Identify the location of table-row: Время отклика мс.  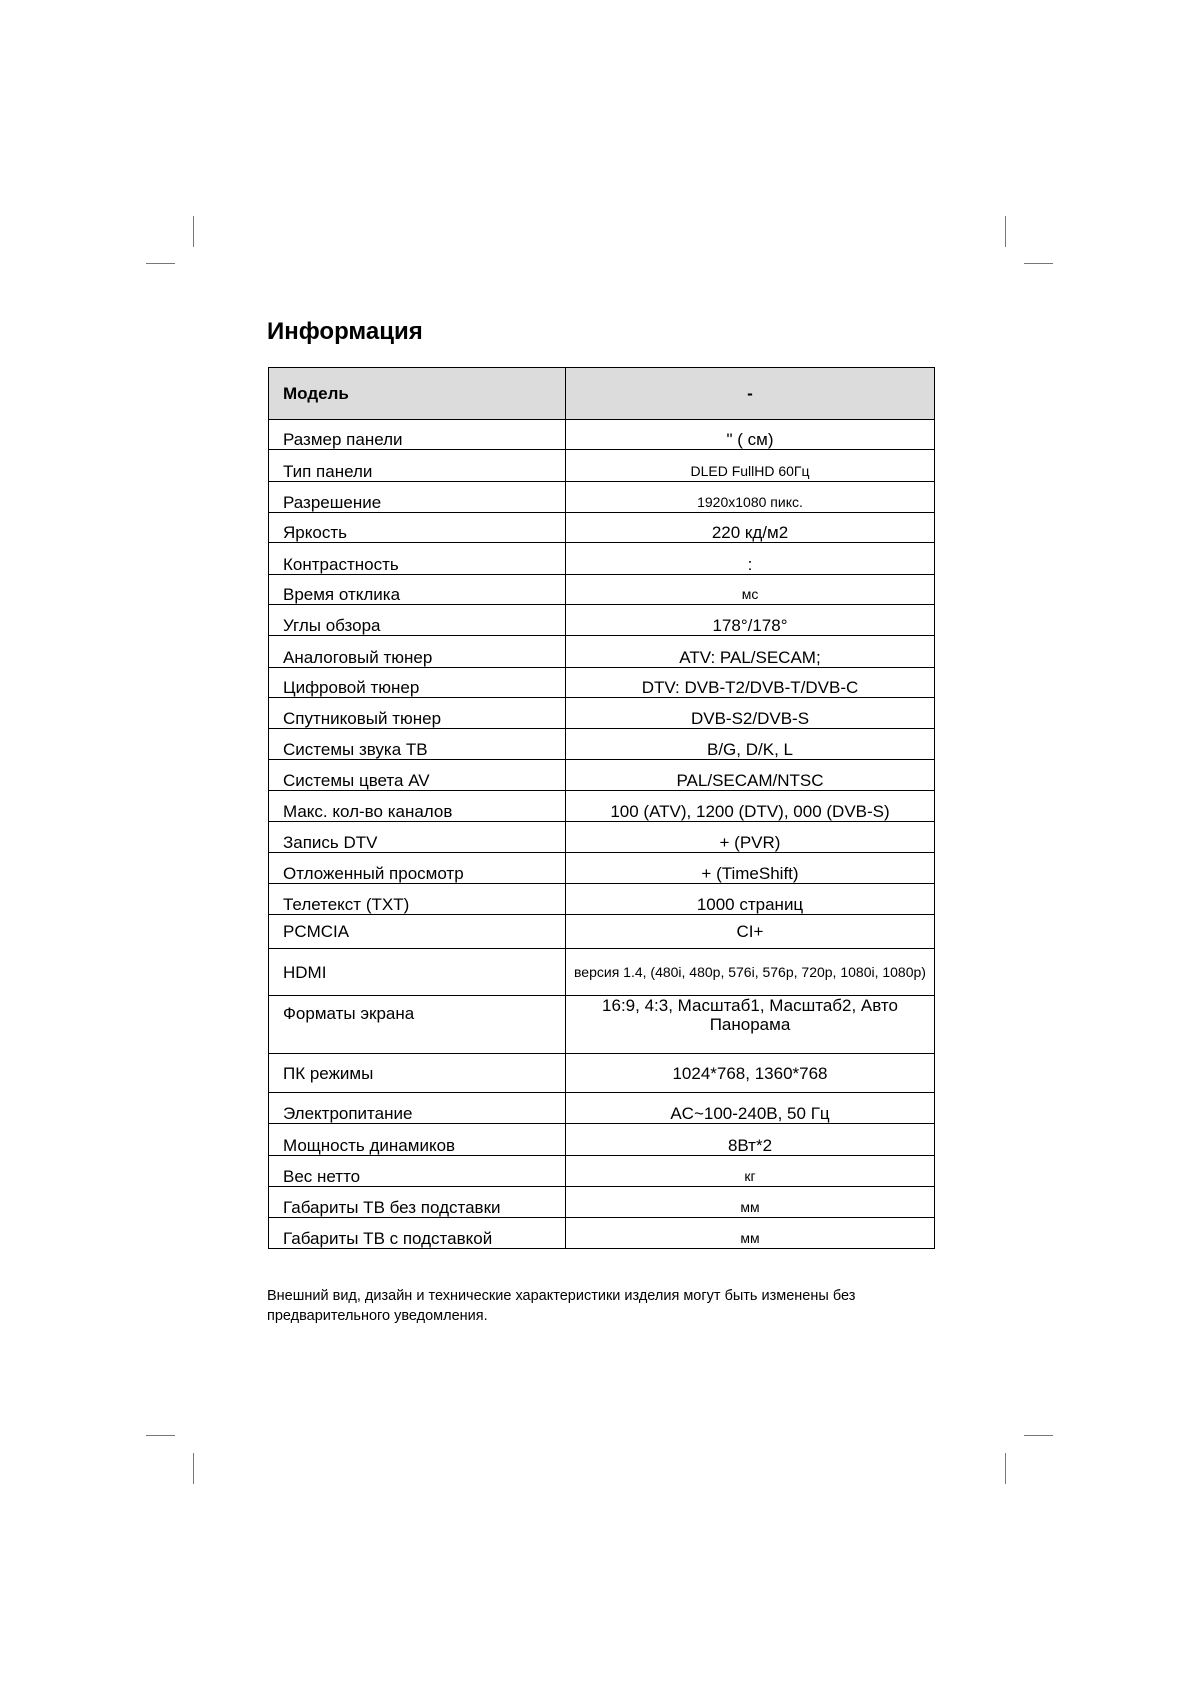
(601, 589).